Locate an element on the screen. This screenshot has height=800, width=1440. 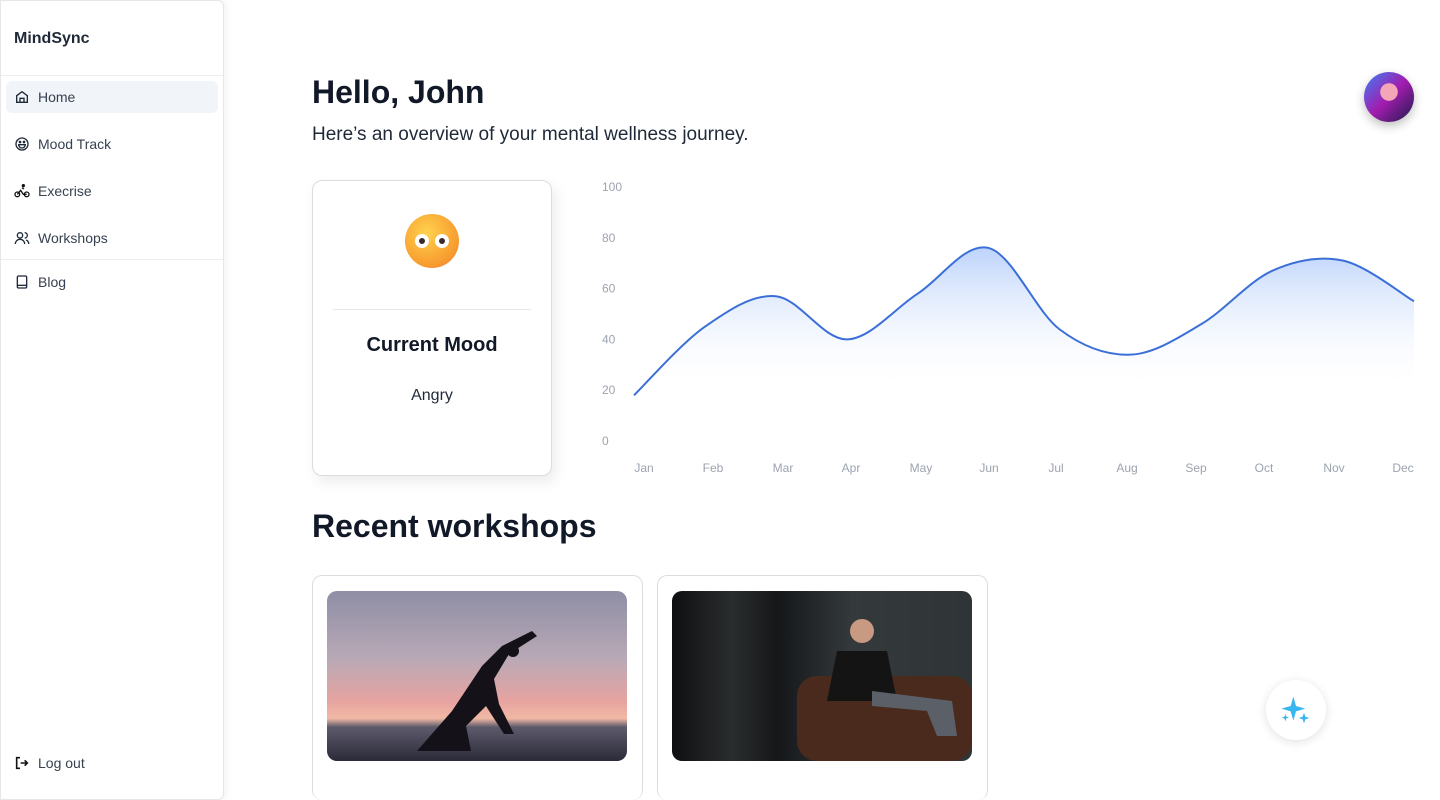
book-icon is located at coordinates (22, 282).